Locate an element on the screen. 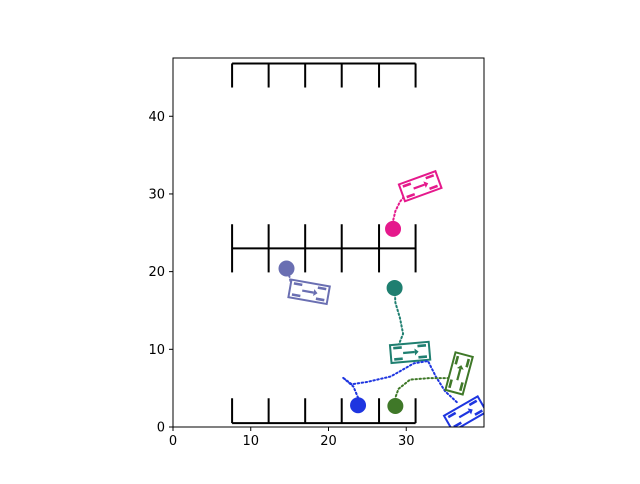 The width and height of the screenshot is (640, 484). y-tick-label: 10 is located at coordinates (156, 350).